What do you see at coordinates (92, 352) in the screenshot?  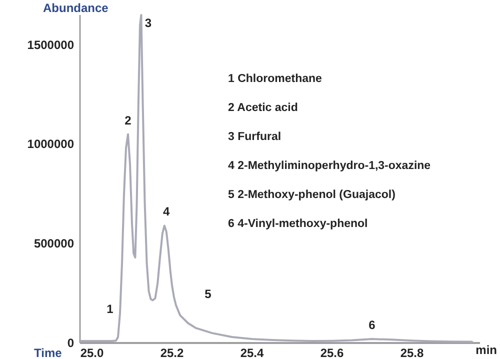 I see `x-tick-label: 25.0` at bounding box center [92, 352].